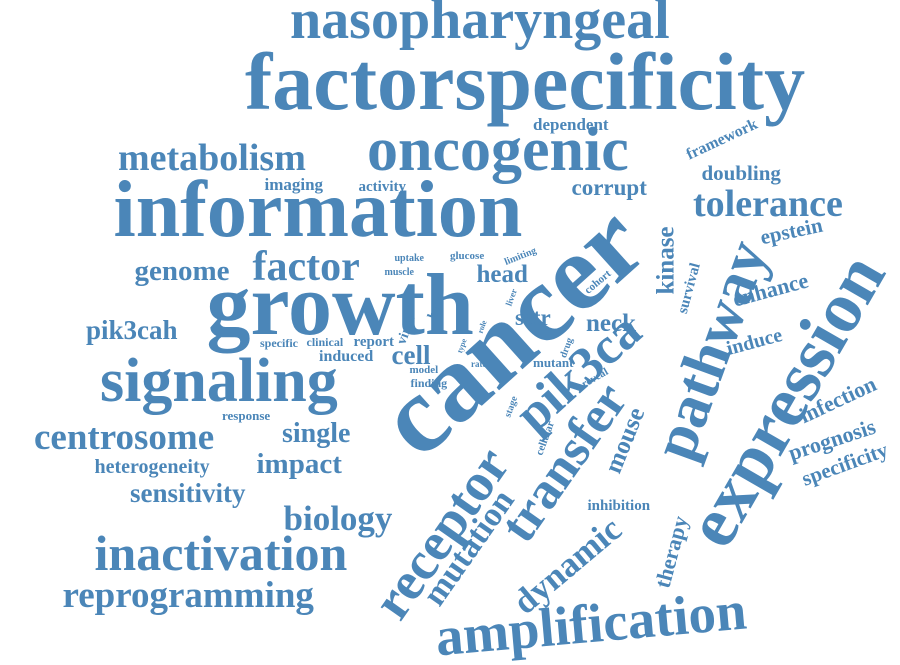  I want to click on word: metabolism, so click(212, 158).